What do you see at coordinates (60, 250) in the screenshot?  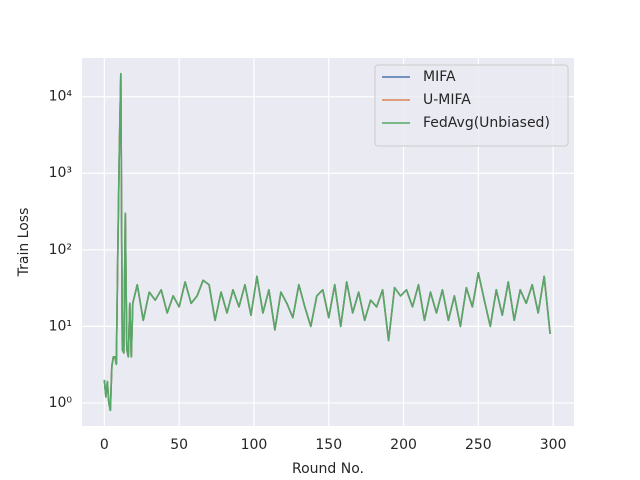 I see `y-tick-label: 10²` at bounding box center [60, 250].